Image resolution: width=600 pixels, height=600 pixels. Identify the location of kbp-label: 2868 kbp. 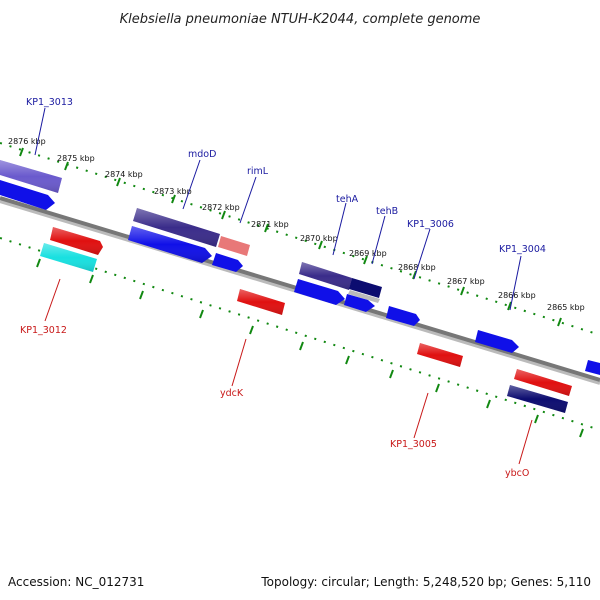
(417, 267).